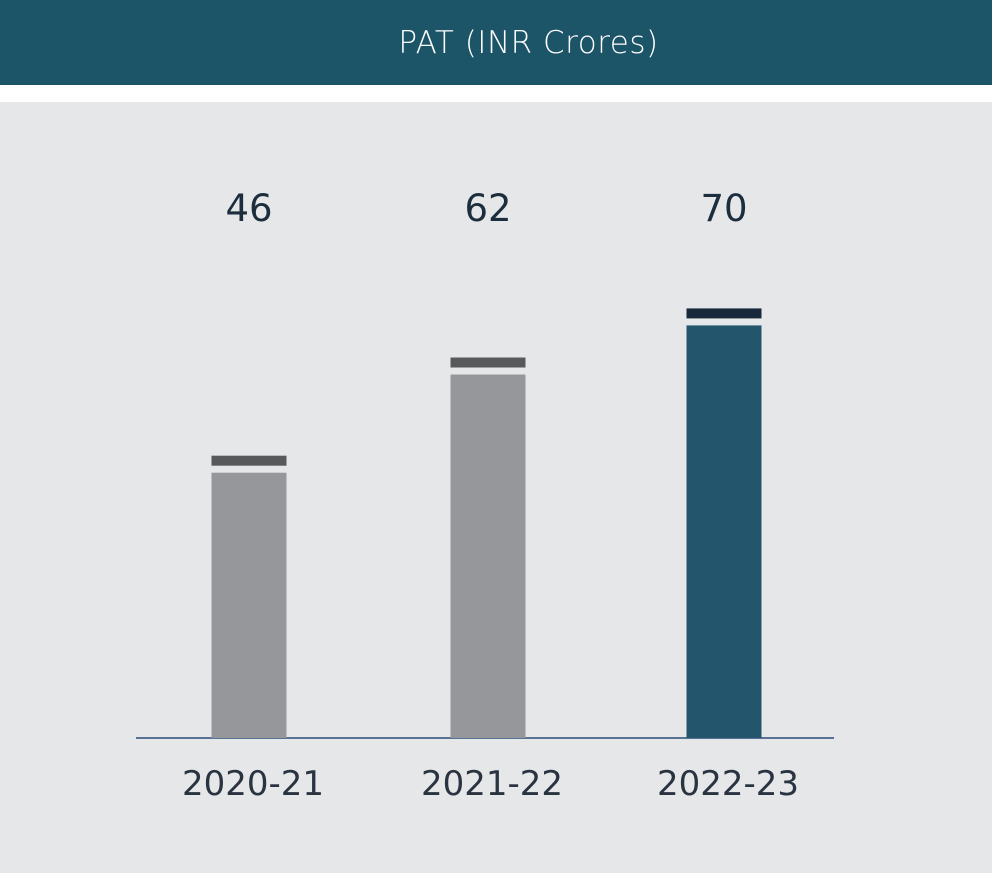  What do you see at coordinates (492, 784) in the screenshot?
I see `category-label-2021-22: 2021-22` at bounding box center [492, 784].